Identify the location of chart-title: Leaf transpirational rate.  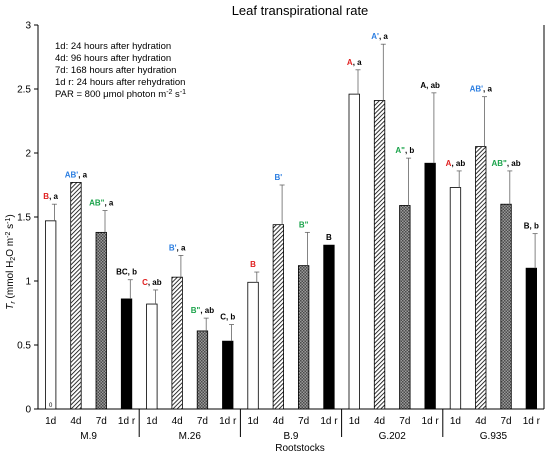
(300, 10).